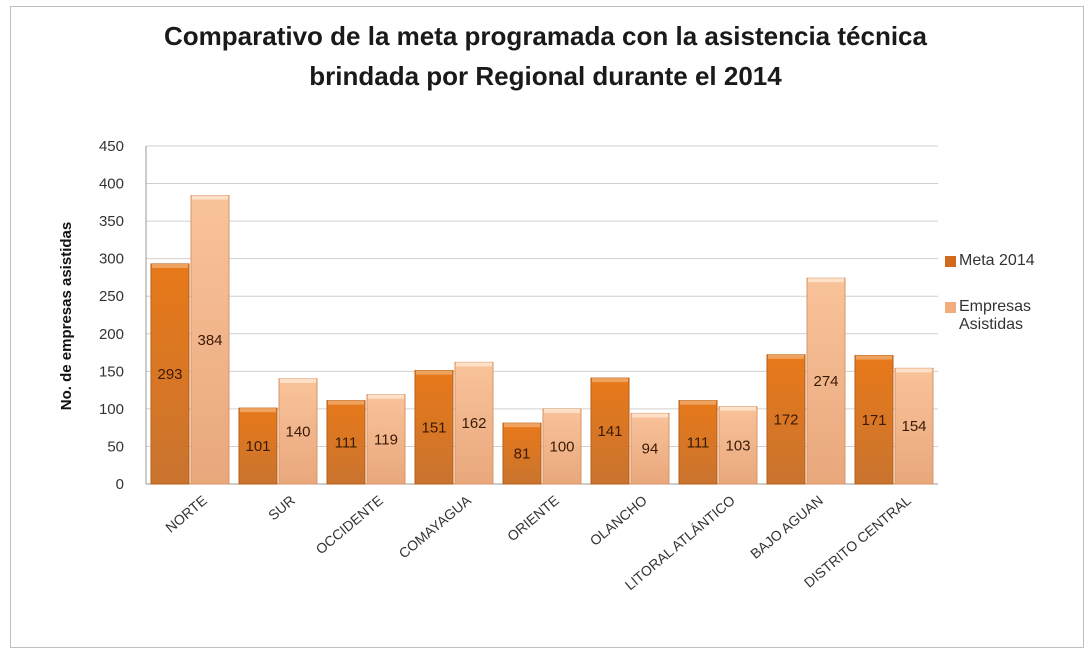 This screenshot has width=1091, height=654. What do you see at coordinates (281, 507) in the screenshot?
I see `x-tick-label: SUR` at bounding box center [281, 507].